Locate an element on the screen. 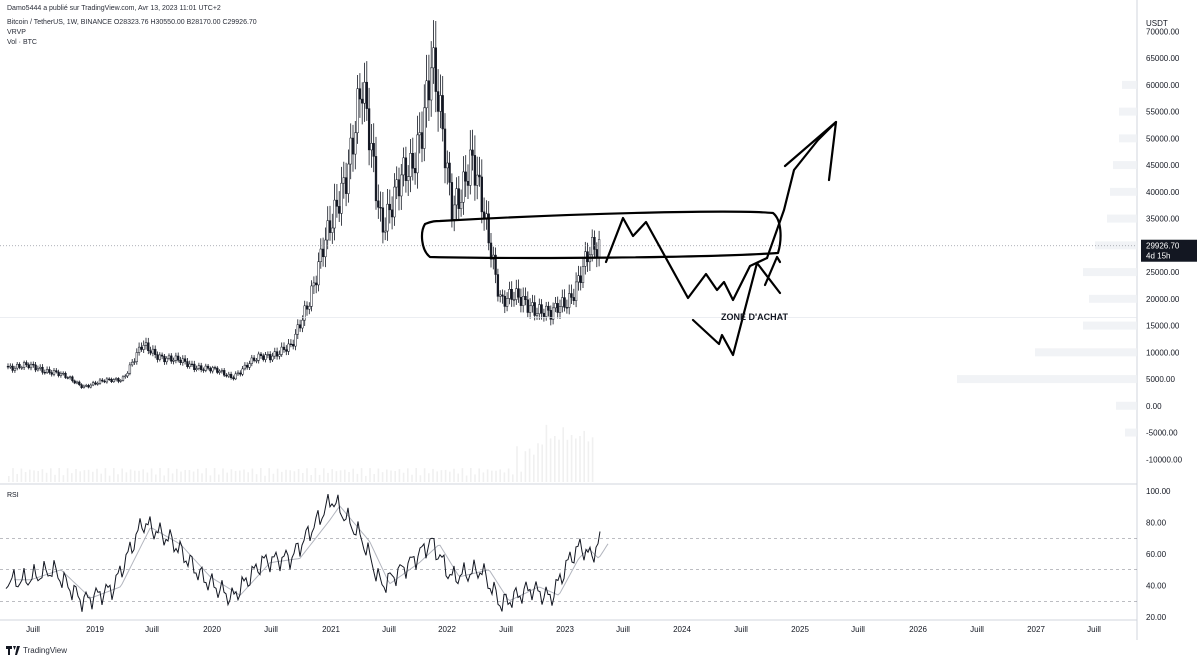 The height and width of the screenshot is (663, 1200). price-tick-label: 10000.00 is located at coordinates (1163, 352).